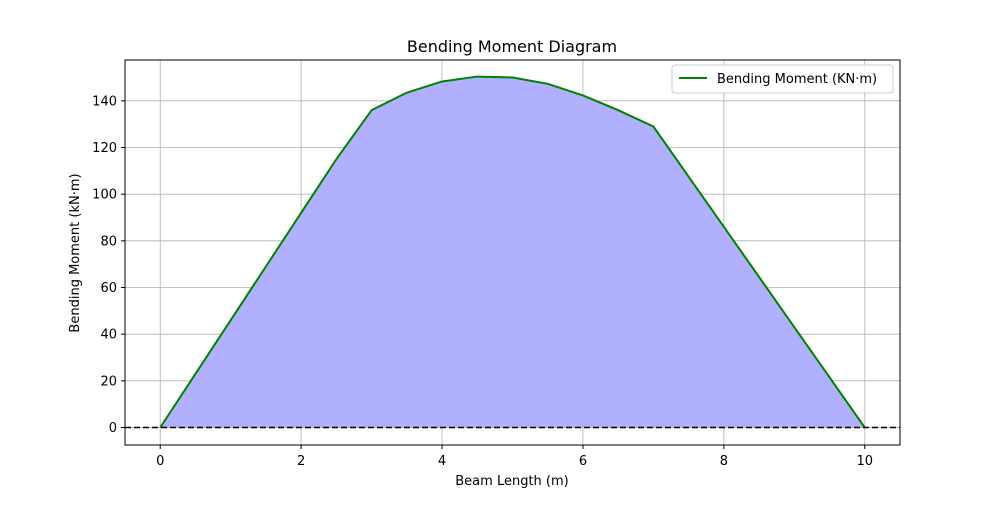 The image size is (1000, 505). Describe the element at coordinates (108, 241) in the screenshot. I see `y-tick-label: 80` at that location.